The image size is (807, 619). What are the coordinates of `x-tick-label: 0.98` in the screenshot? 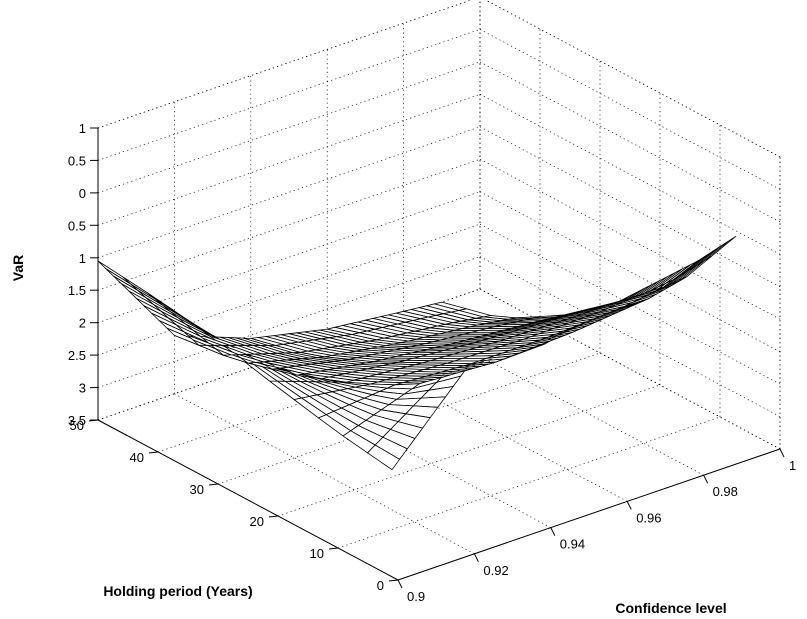 It's located at (725, 491).